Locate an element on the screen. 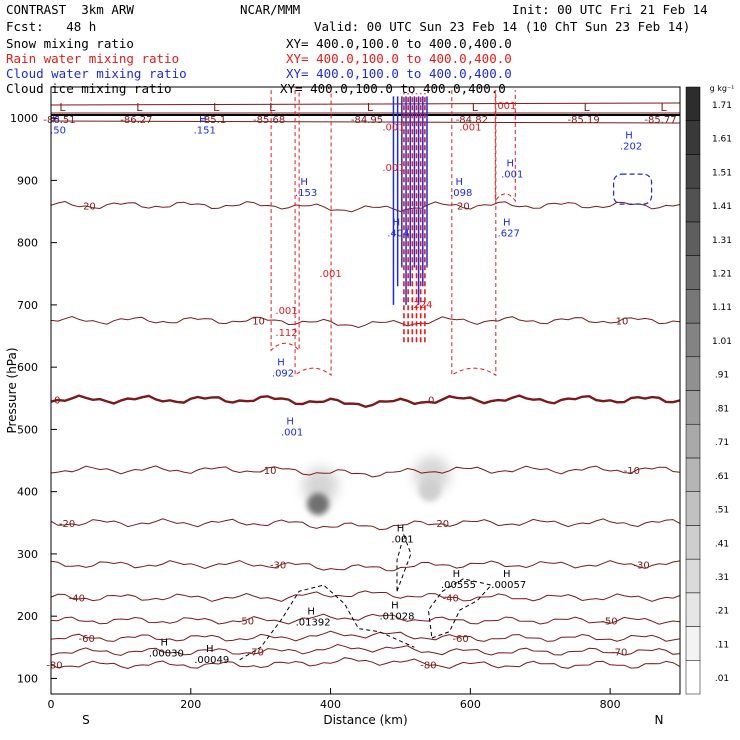  temp-minimum-label: -85.77 is located at coordinates (660, 120).